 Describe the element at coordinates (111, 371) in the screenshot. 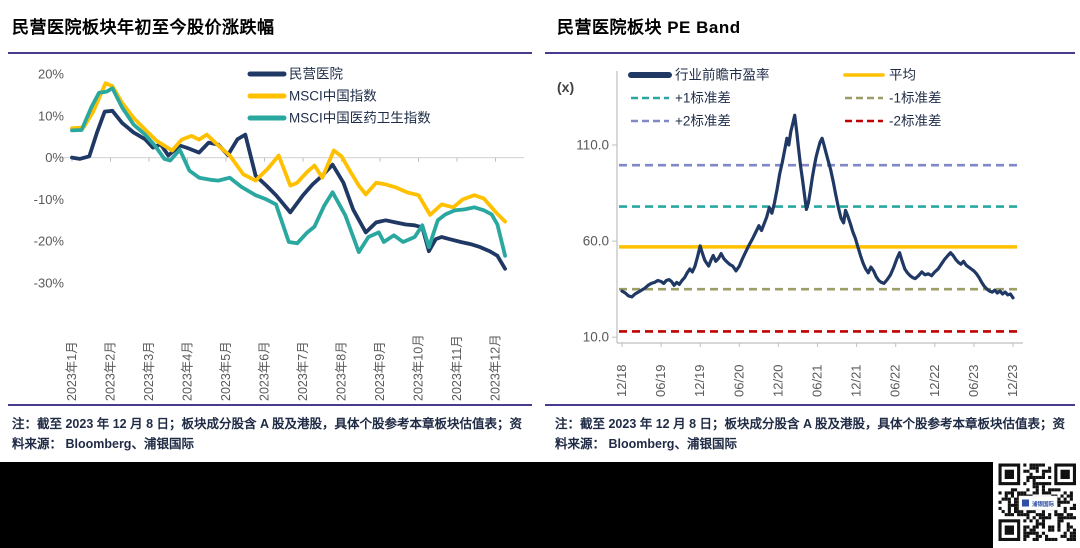

I see `x-axis-tick-label: 2023年2月` at that location.